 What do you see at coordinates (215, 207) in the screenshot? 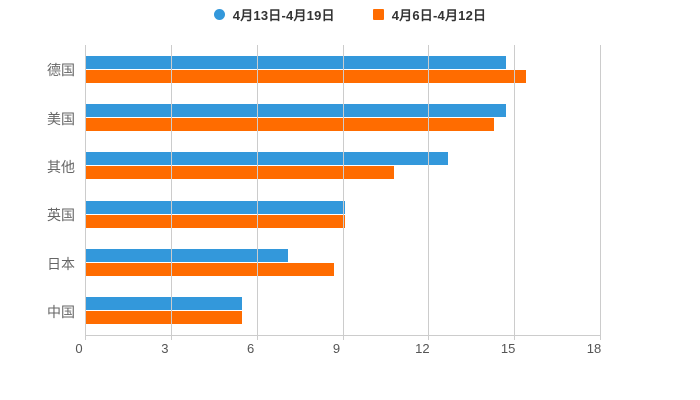
I see `bar-英国-series1` at bounding box center [215, 207].